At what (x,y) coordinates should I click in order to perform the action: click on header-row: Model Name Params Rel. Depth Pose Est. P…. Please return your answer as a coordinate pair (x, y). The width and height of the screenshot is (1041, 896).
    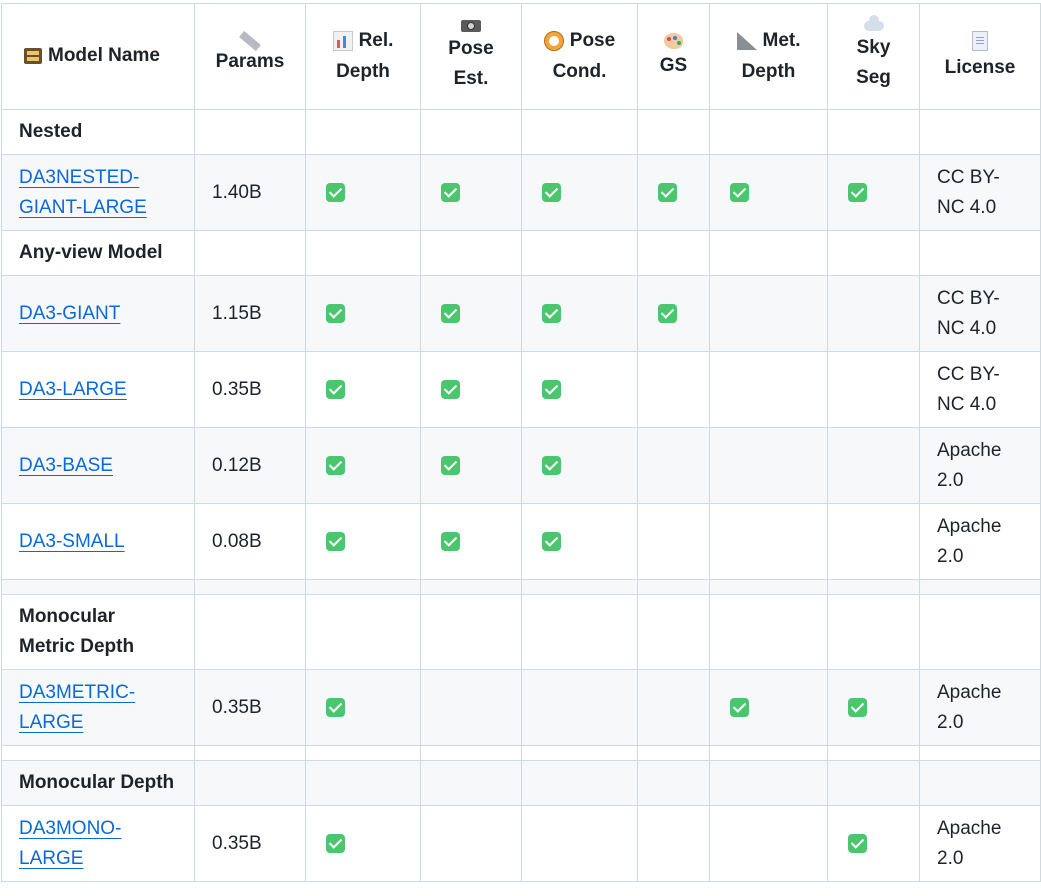
    Looking at the image, I should click on (521, 56).